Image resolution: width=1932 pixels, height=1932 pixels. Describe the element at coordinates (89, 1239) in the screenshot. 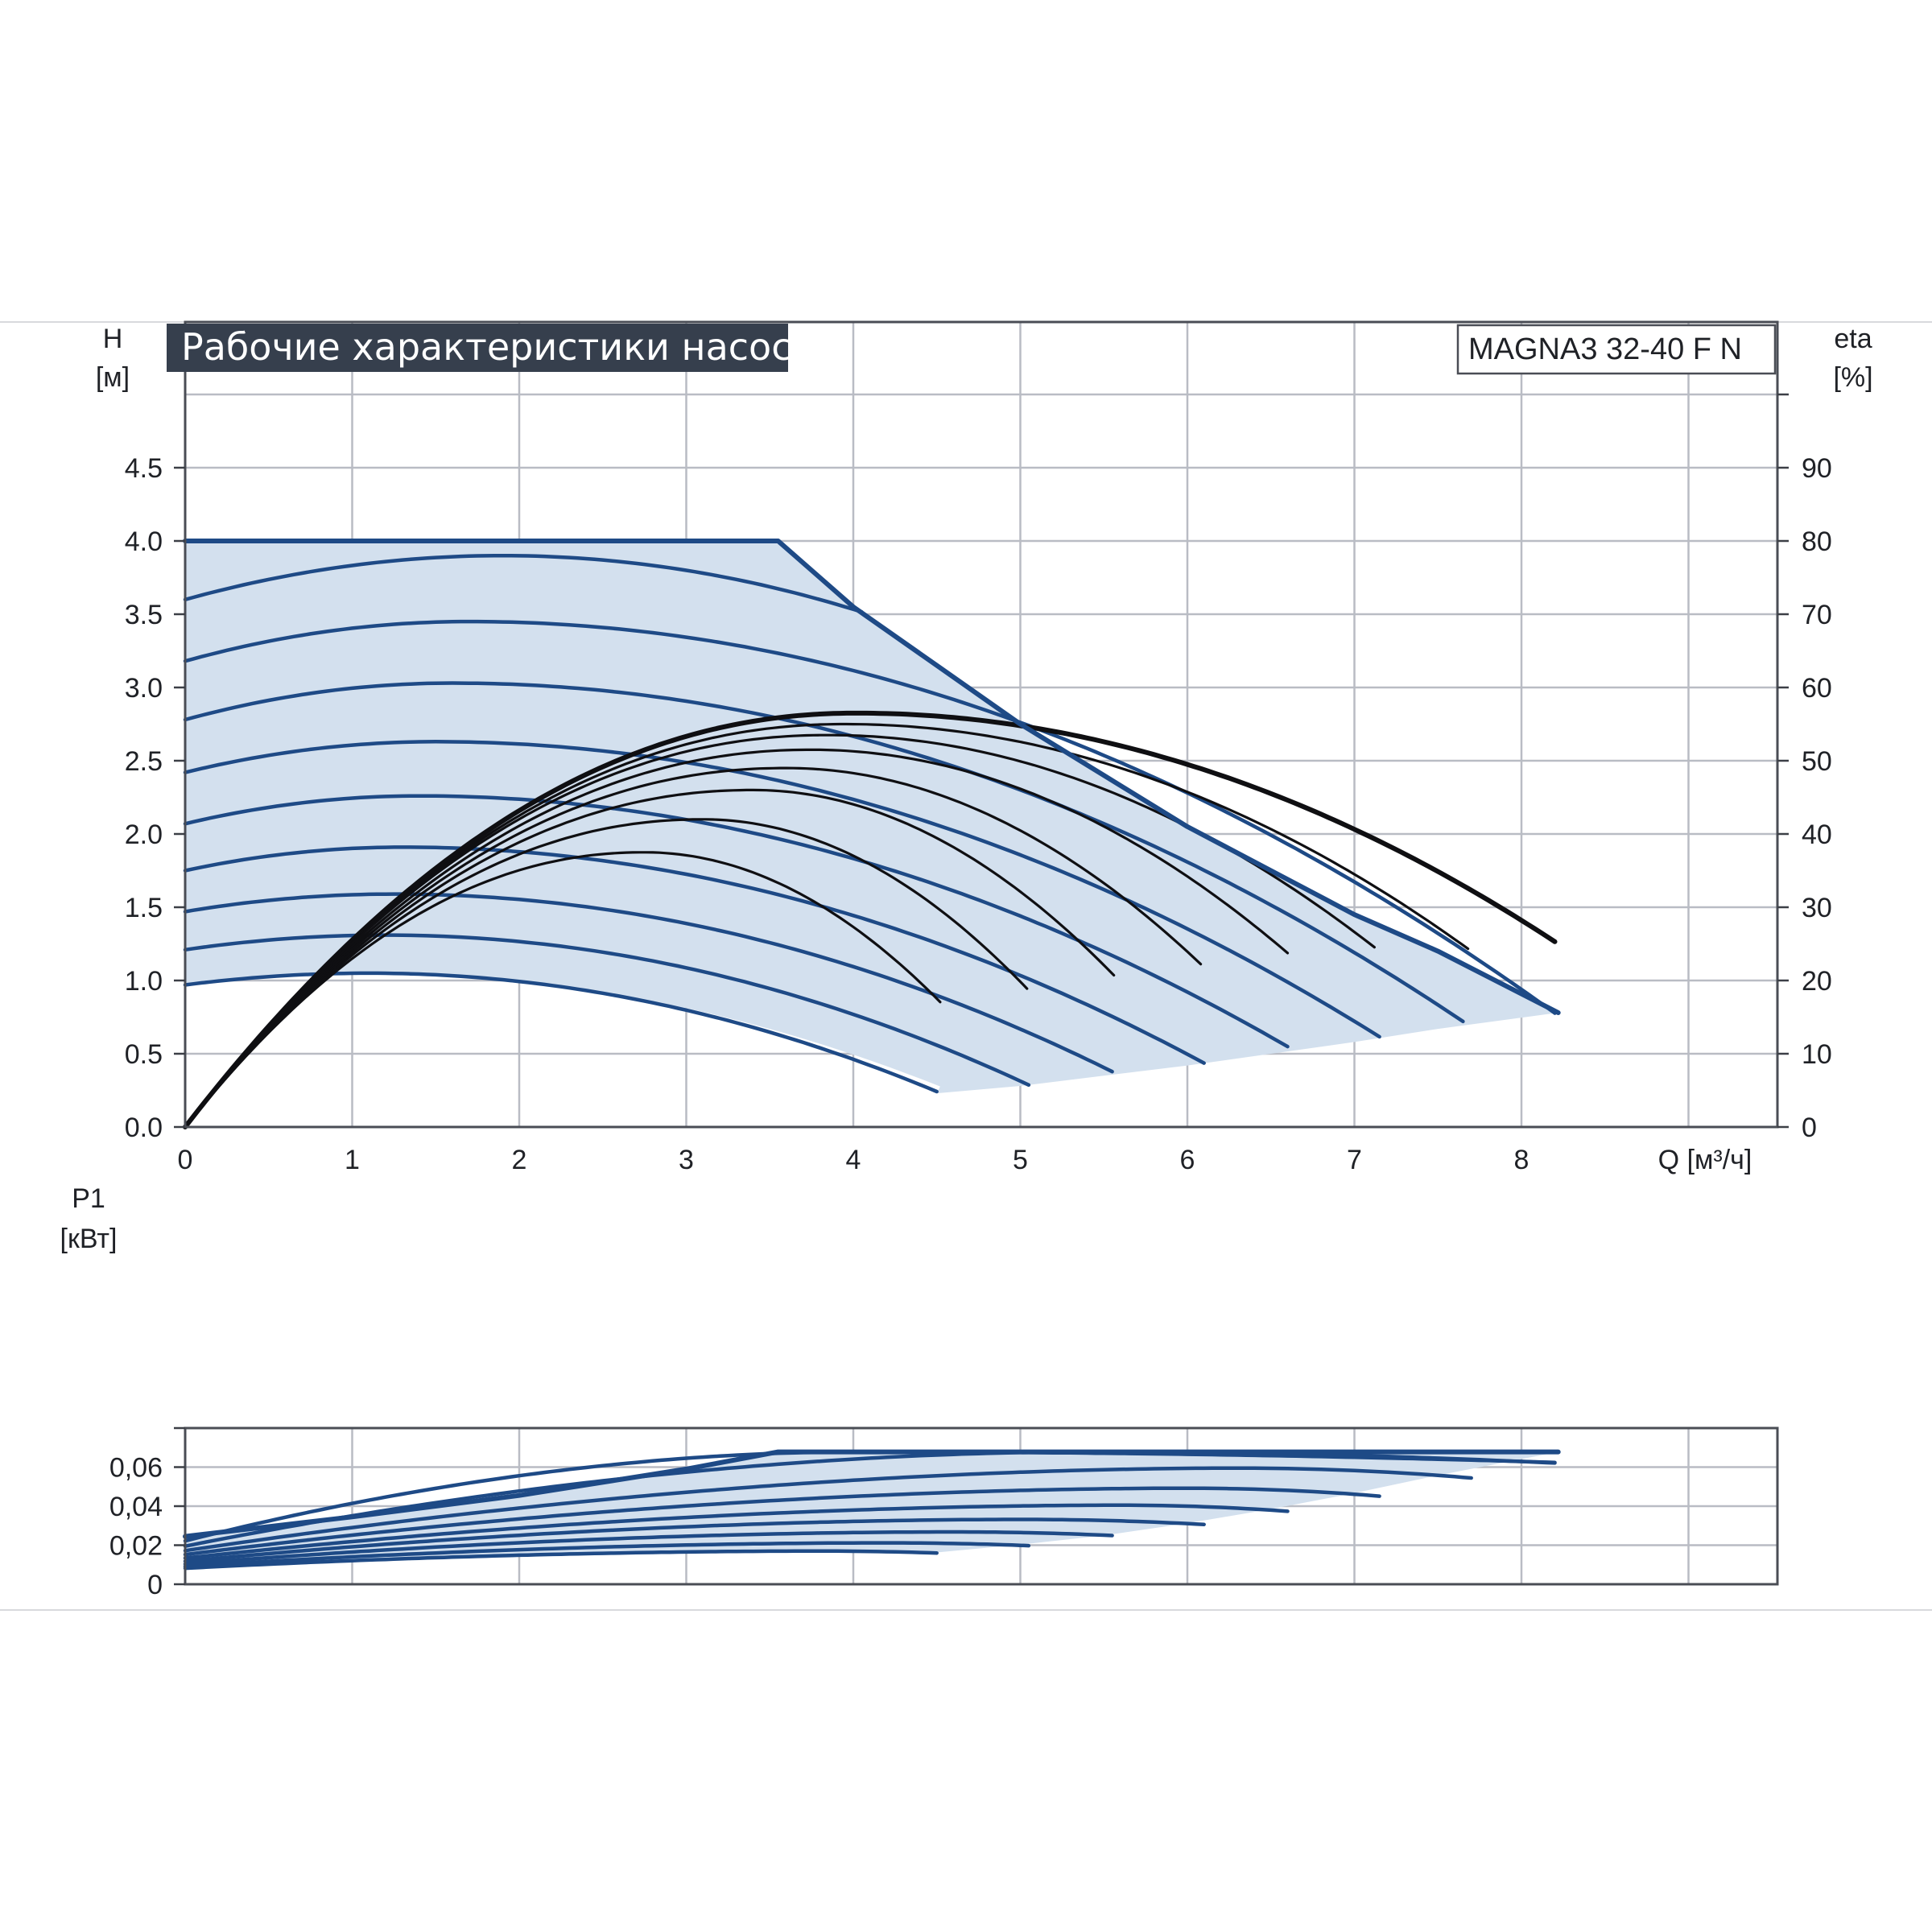

I see `p1-axis-unit: [кВт]` at that location.